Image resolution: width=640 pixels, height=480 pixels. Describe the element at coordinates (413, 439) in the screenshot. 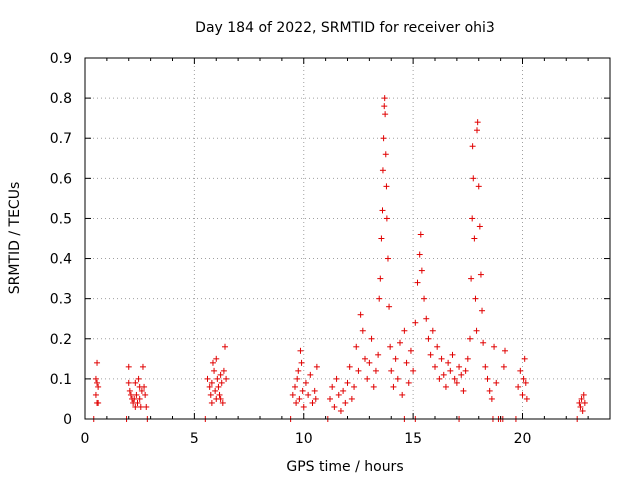

I see `x-tick-label: 15` at that location.